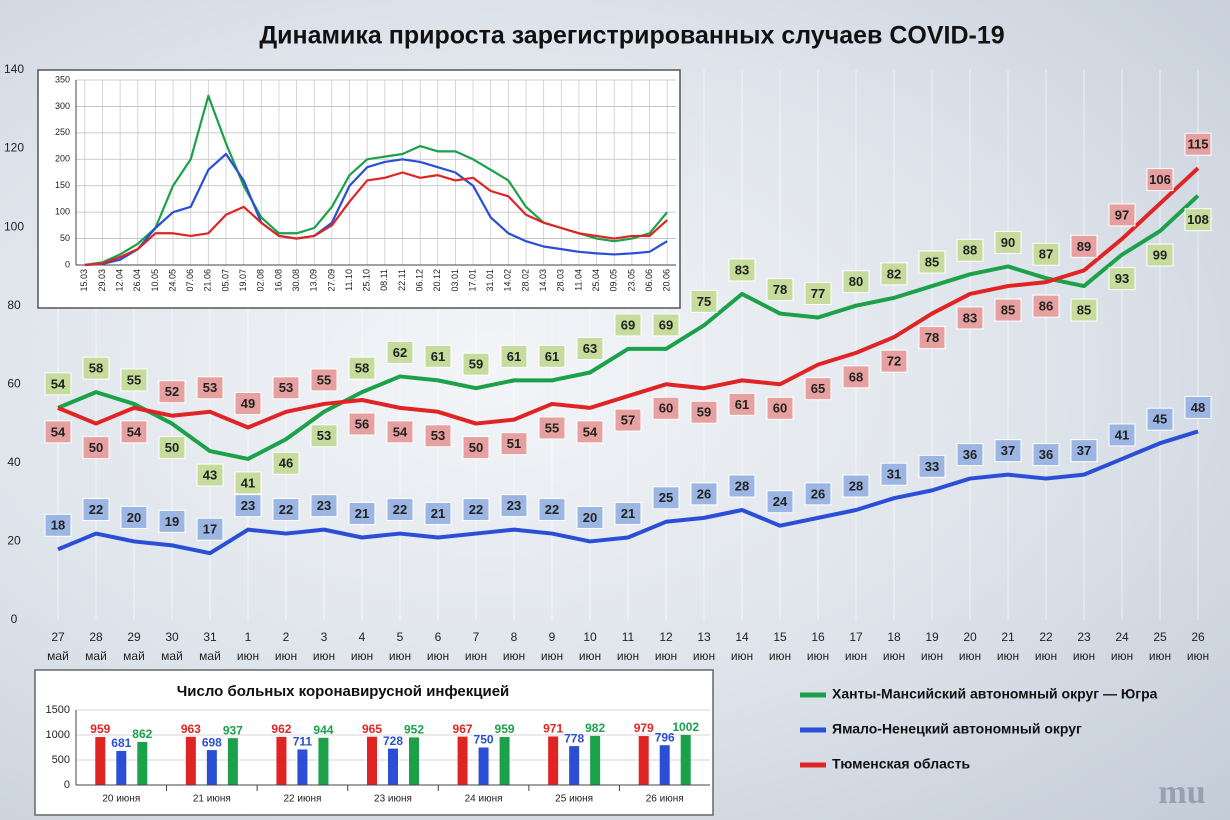 This screenshot has height=820, width=1230. I want to click on y-tick-label: 500, so click(61, 760).